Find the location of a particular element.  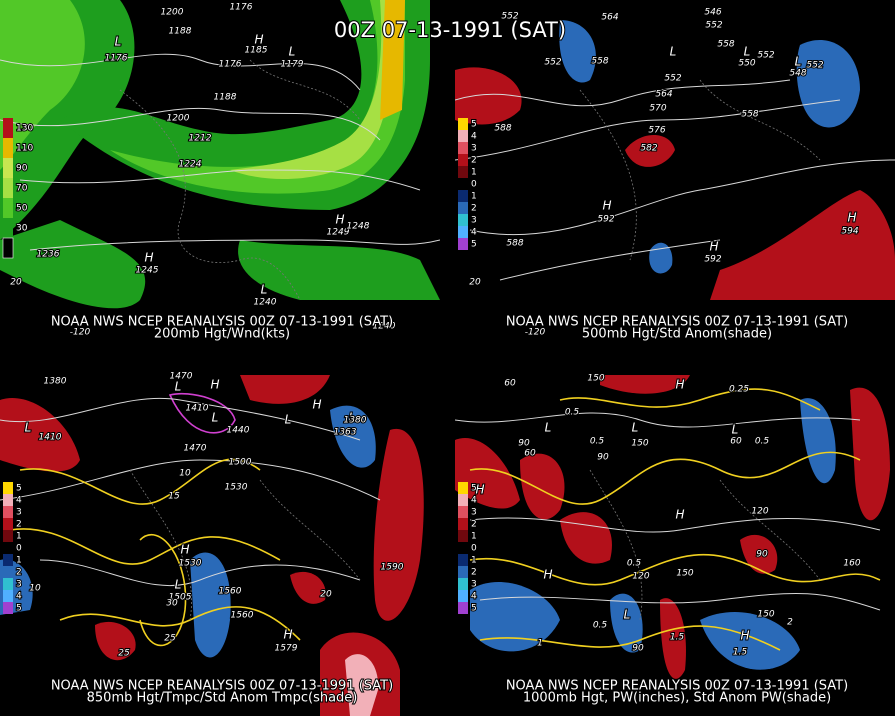

contour-label: 1240 is located at coordinates (265, 303).